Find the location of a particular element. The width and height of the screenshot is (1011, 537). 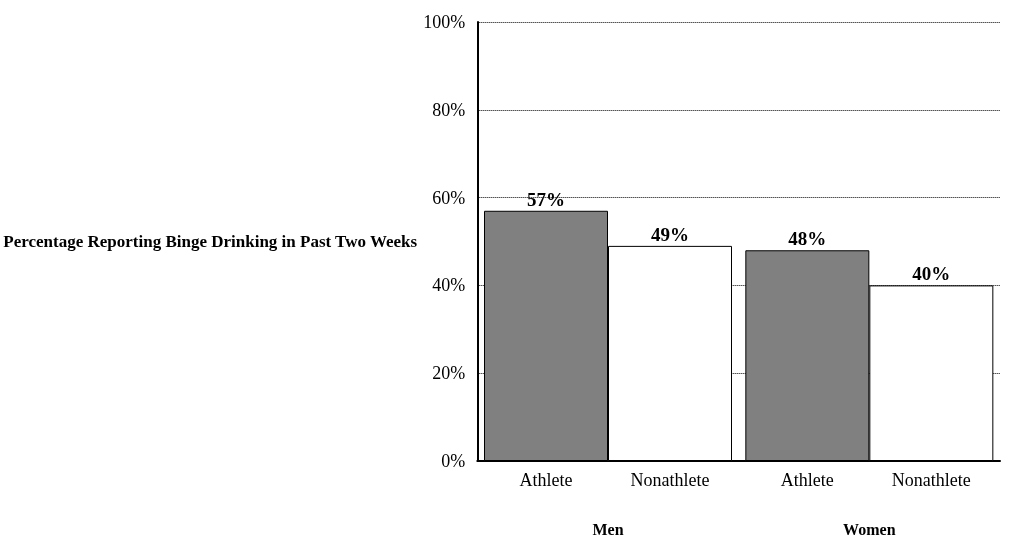

y-tick-label: 60% is located at coordinates (449, 197).